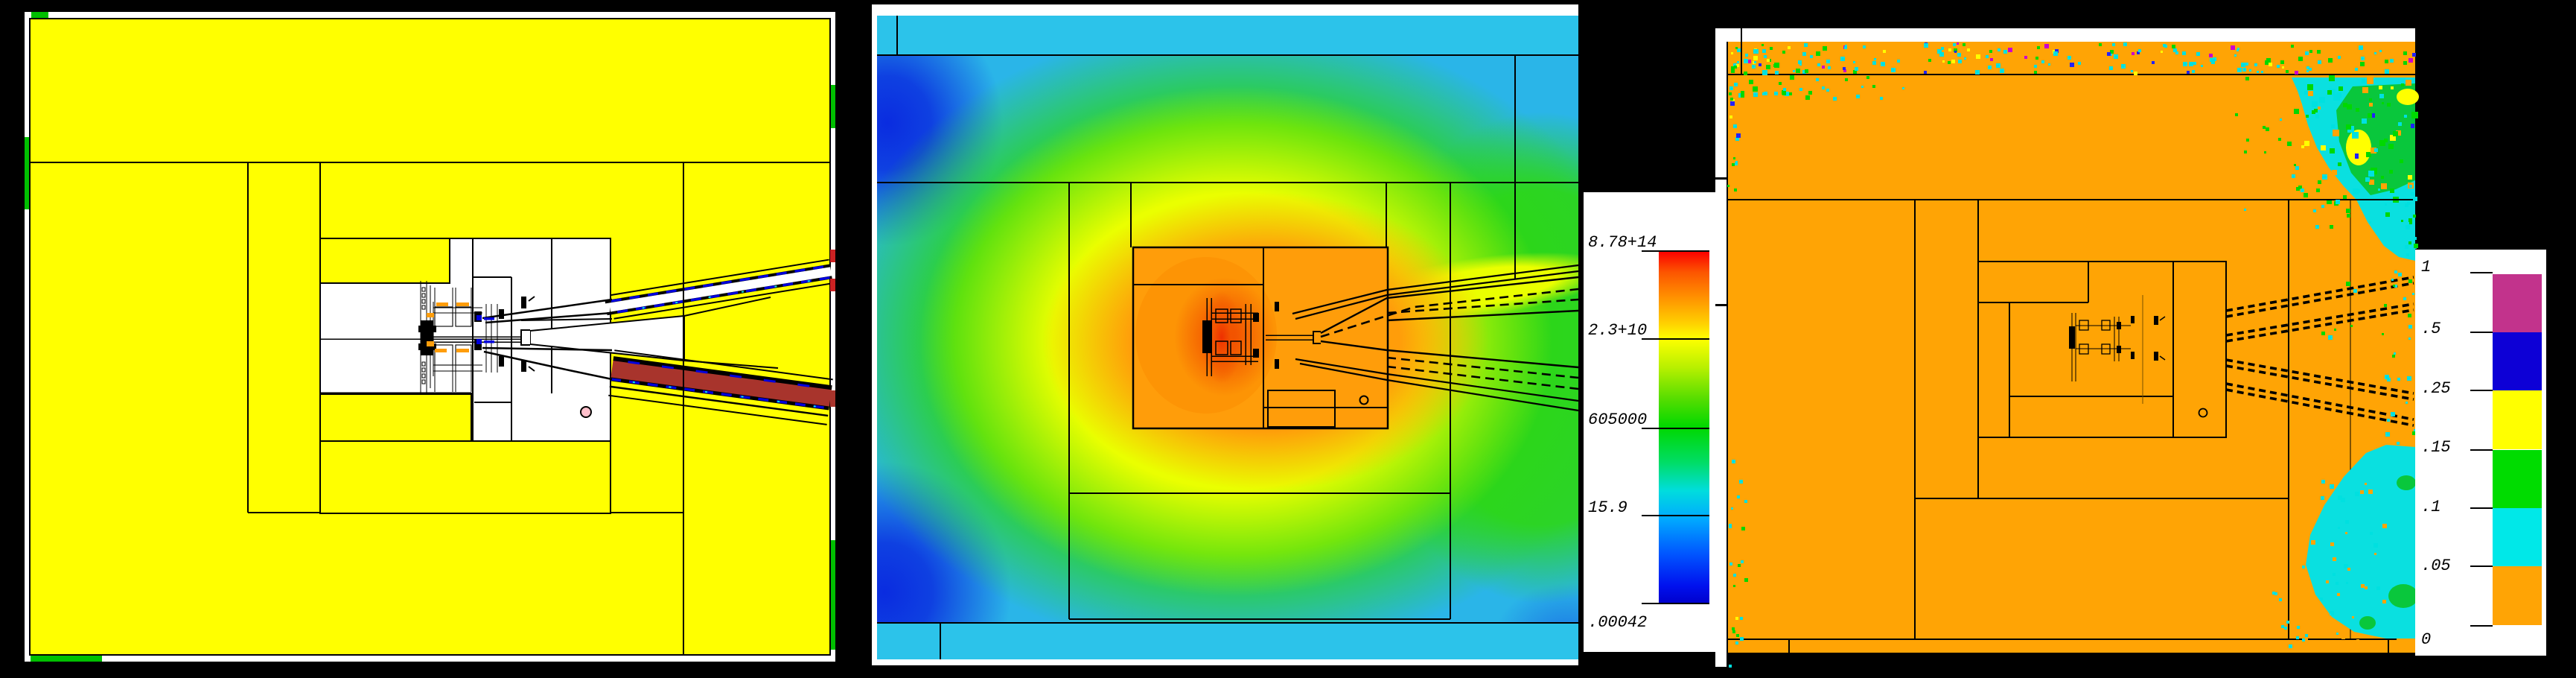  I want to click on svg-text: 2.3+10, so click(1617, 330).